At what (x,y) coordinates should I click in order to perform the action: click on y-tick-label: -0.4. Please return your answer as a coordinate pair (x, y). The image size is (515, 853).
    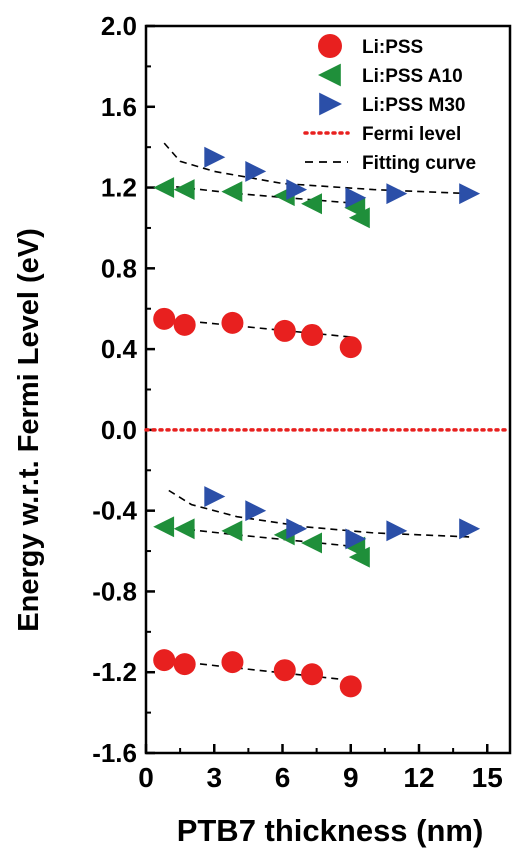
    Looking at the image, I should click on (114, 511).